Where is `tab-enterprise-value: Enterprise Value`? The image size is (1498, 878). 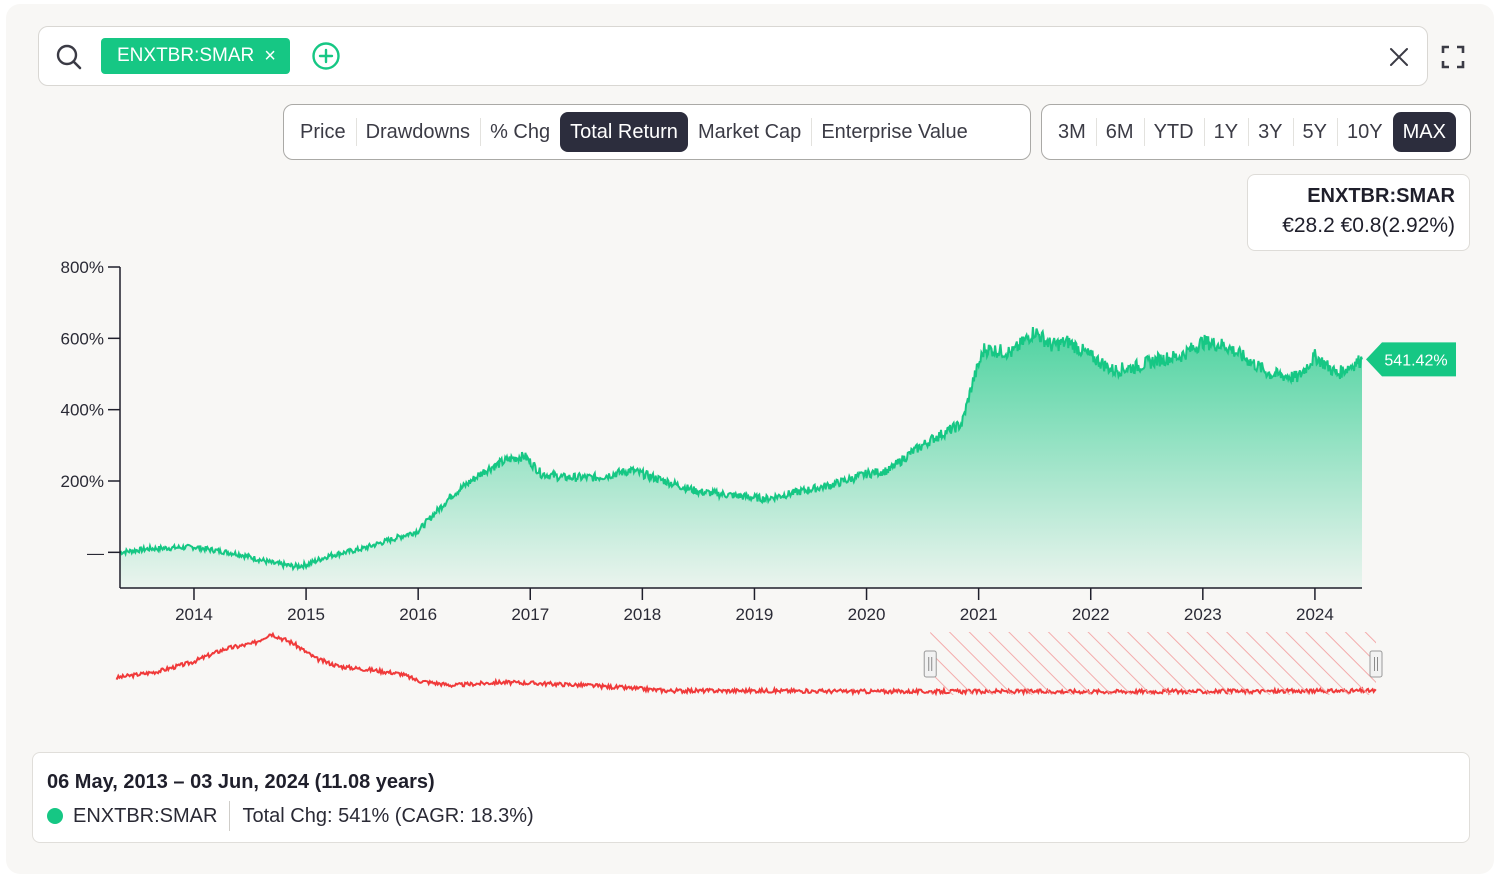 tab-enterprise-value: Enterprise Value is located at coordinates (894, 132).